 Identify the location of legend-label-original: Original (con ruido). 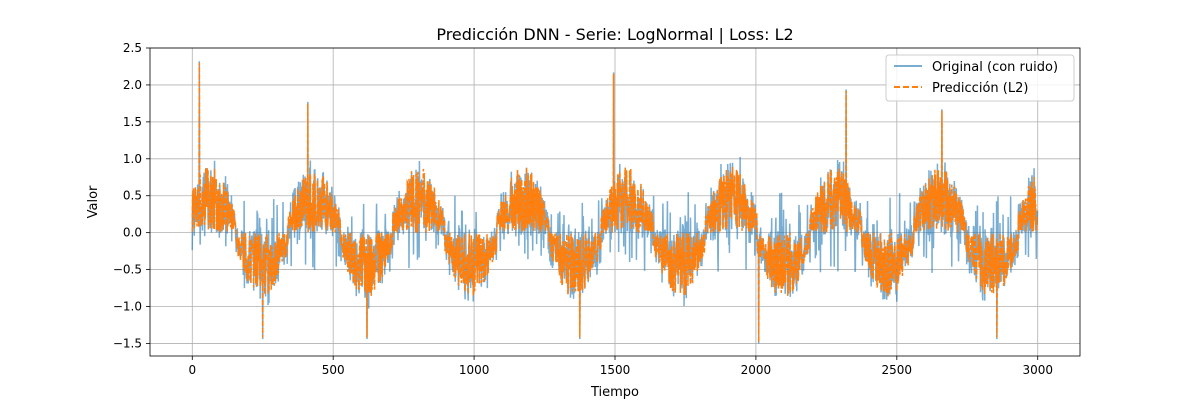
(995, 67).